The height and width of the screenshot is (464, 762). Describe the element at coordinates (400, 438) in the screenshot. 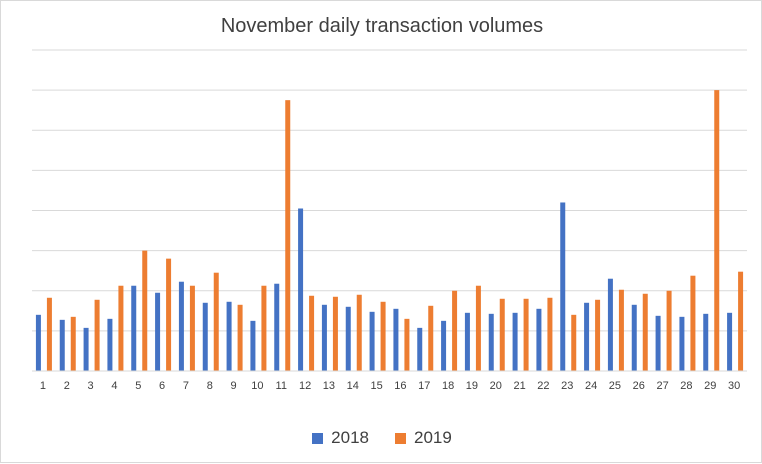

I see `legend-swatch-2019` at that location.